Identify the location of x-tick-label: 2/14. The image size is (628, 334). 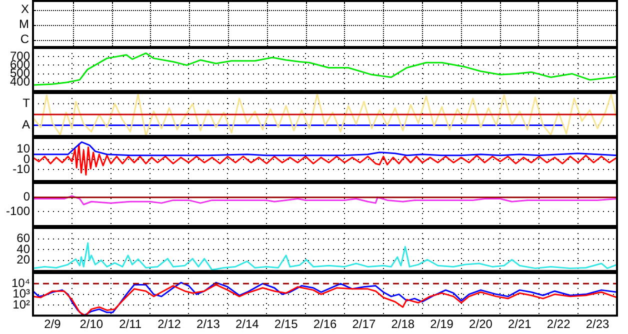
(247, 324).